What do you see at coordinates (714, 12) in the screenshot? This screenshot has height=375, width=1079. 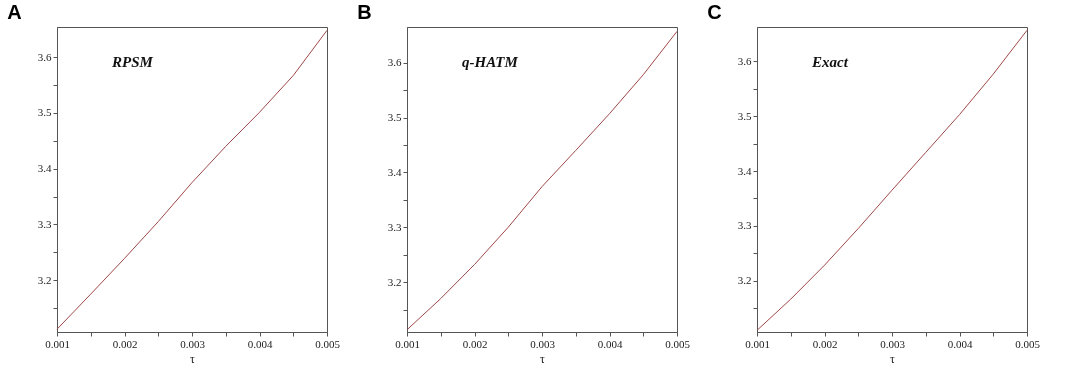 I see `chart-title: C` at bounding box center [714, 12].